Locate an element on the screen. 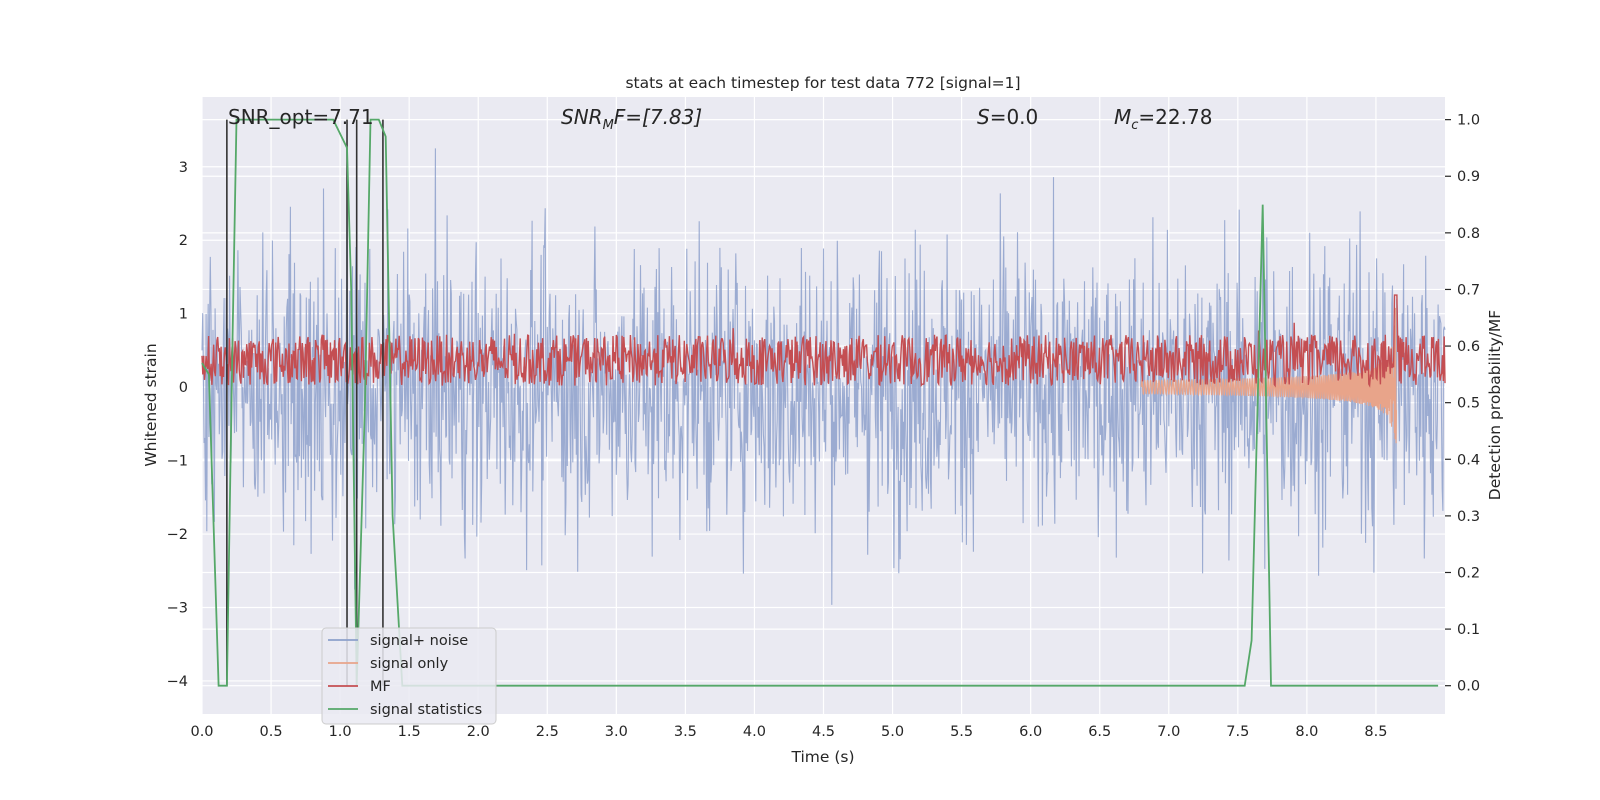 This screenshot has width=1600, height=800. signal-only-line is located at coordinates (1268, 375).